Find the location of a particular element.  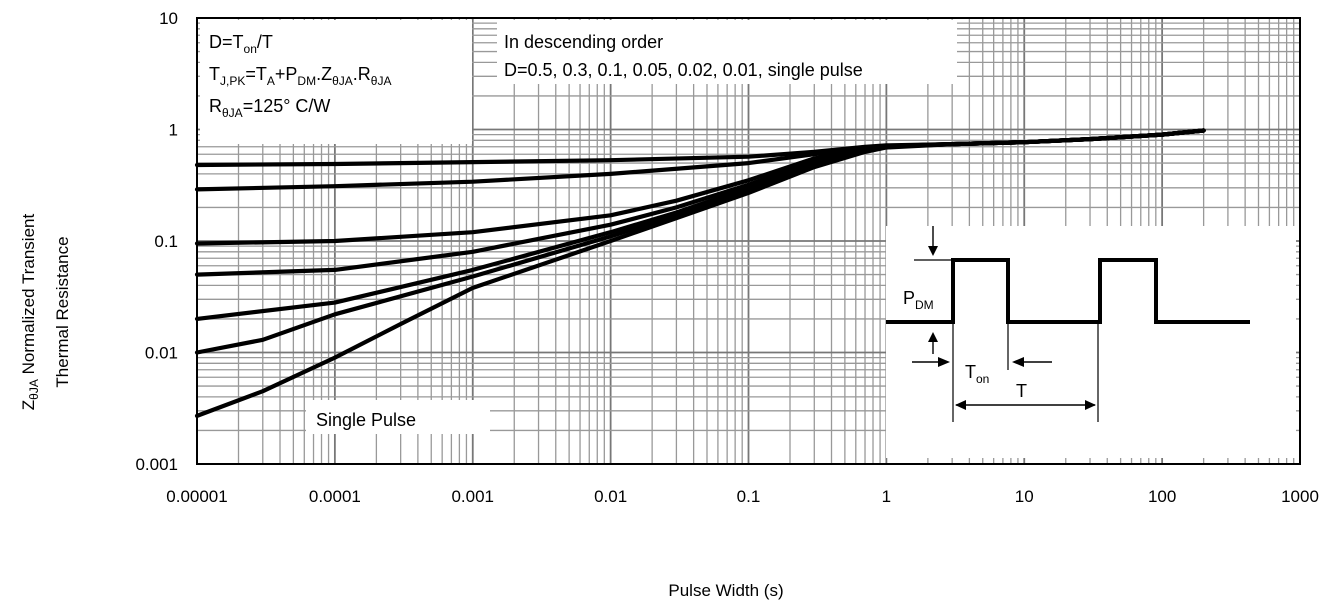

x-tick-label: 1 is located at coordinates (886, 496).